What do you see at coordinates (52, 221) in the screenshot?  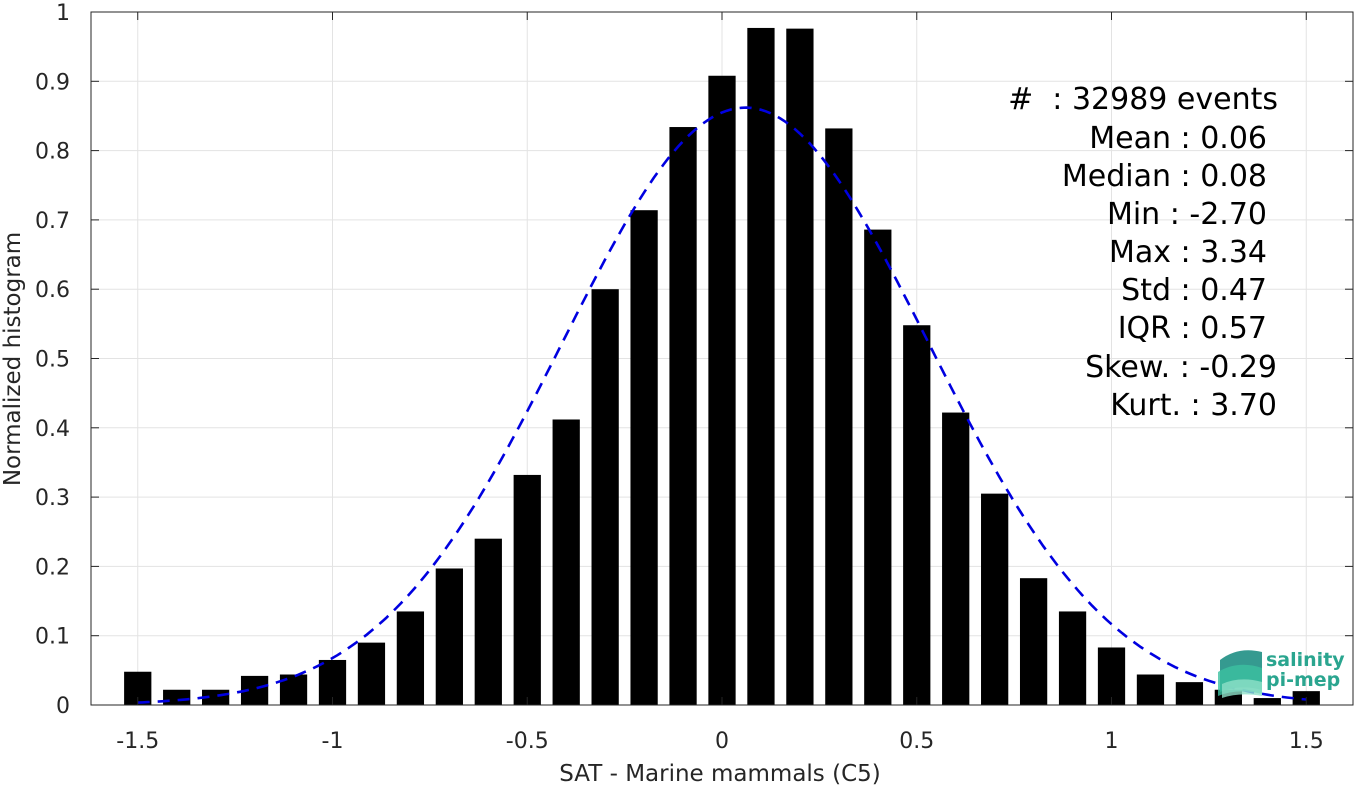 I see `y-tick-label: 0.7` at bounding box center [52, 221].